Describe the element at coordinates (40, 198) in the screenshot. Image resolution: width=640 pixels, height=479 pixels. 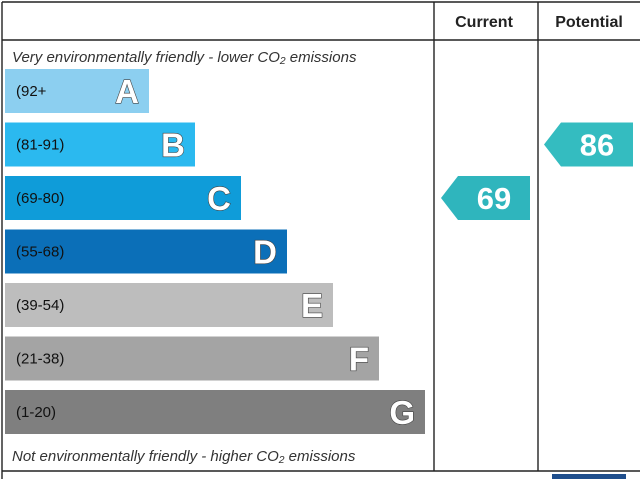
I see `band-c-range: (69-80)` at that location.